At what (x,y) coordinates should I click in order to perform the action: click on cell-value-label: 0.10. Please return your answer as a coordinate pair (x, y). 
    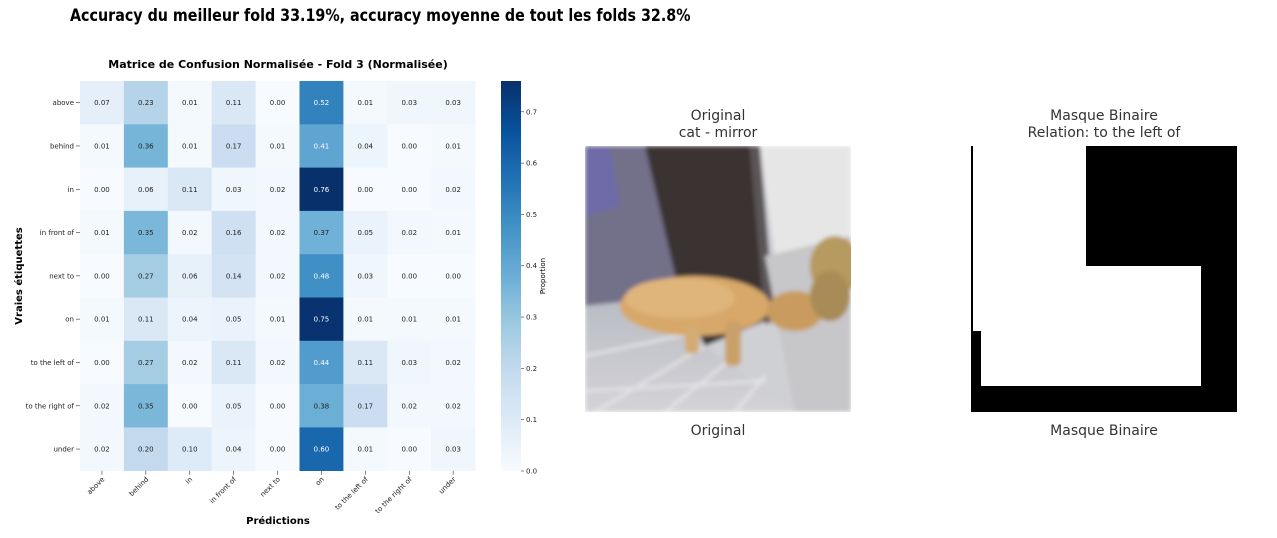
    Looking at the image, I should click on (190, 450).